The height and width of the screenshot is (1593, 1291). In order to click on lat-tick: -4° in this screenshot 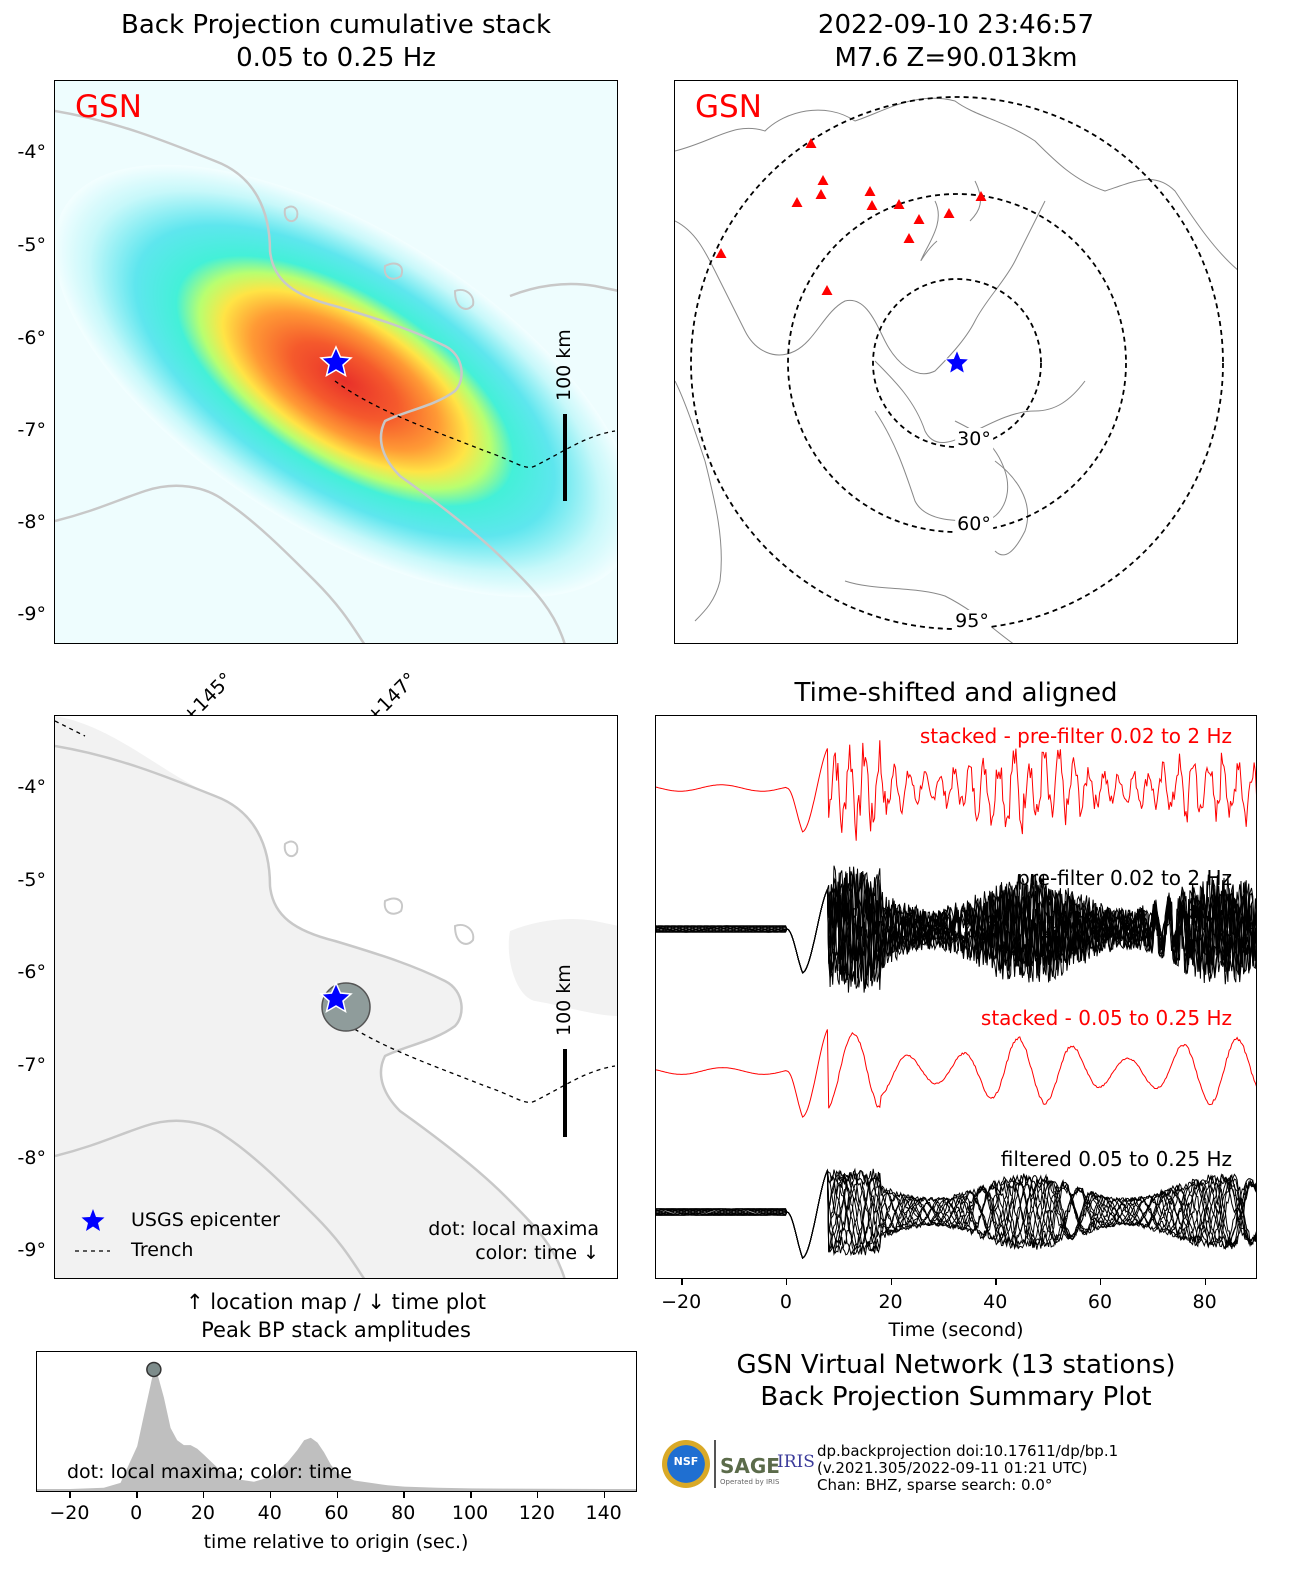, I will do `click(31, 787)`.